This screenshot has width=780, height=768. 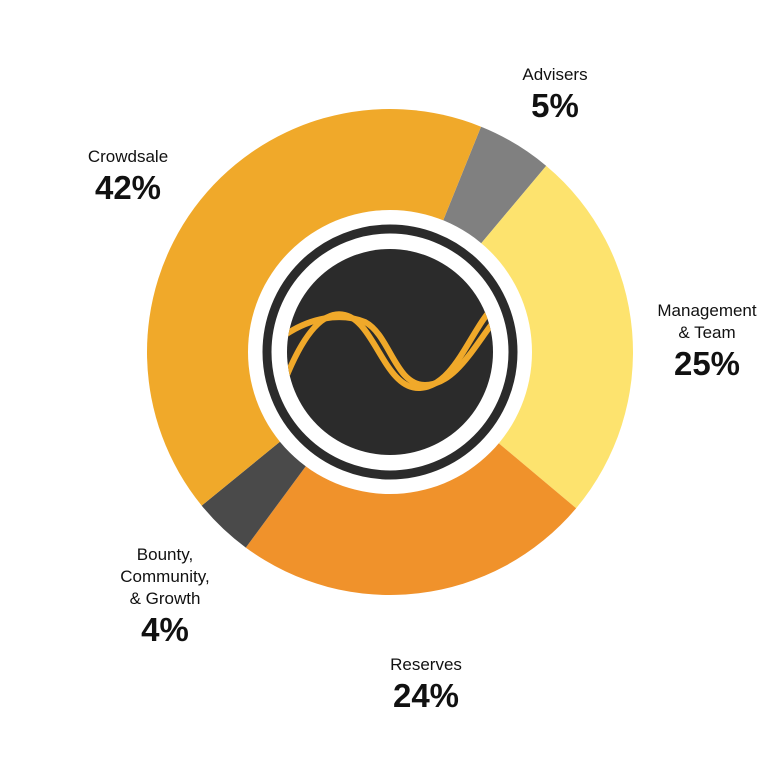 I want to click on slice-label: Advisers 5%, so click(x=554, y=95).